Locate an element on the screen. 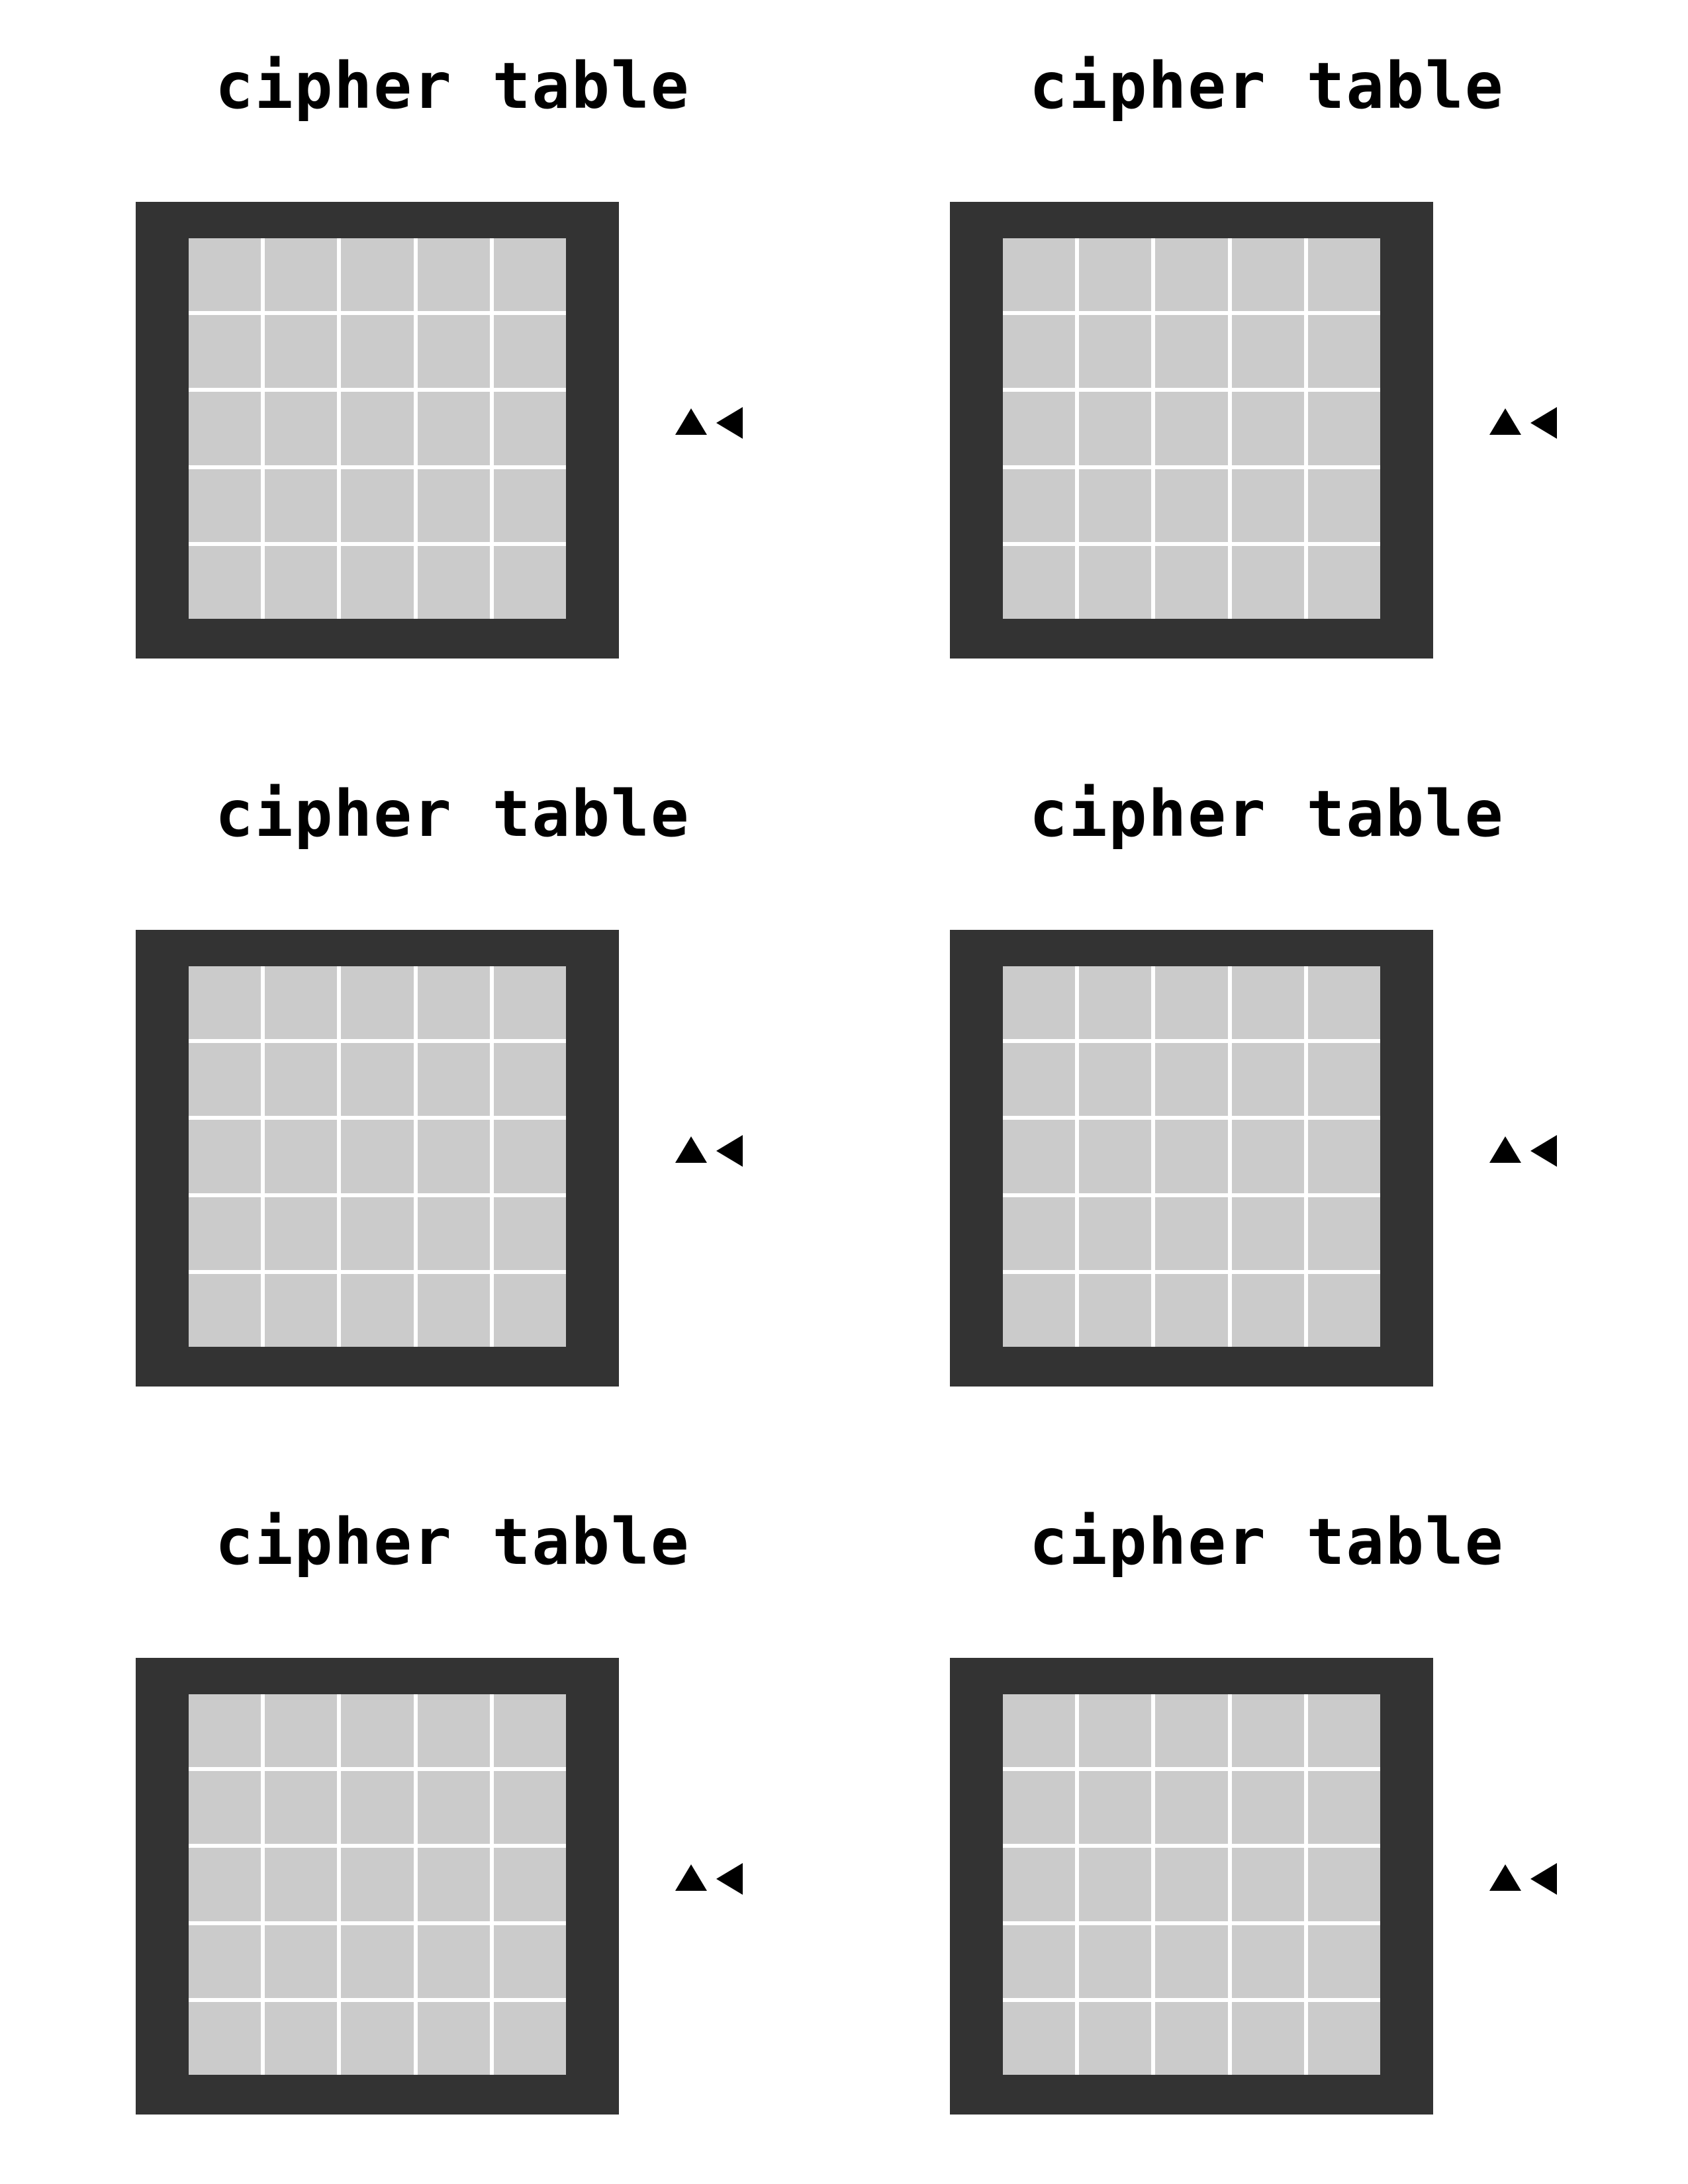 This screenshot has width=1688, height=2184. cipher-grid is located at coordinates (1191, 1885).